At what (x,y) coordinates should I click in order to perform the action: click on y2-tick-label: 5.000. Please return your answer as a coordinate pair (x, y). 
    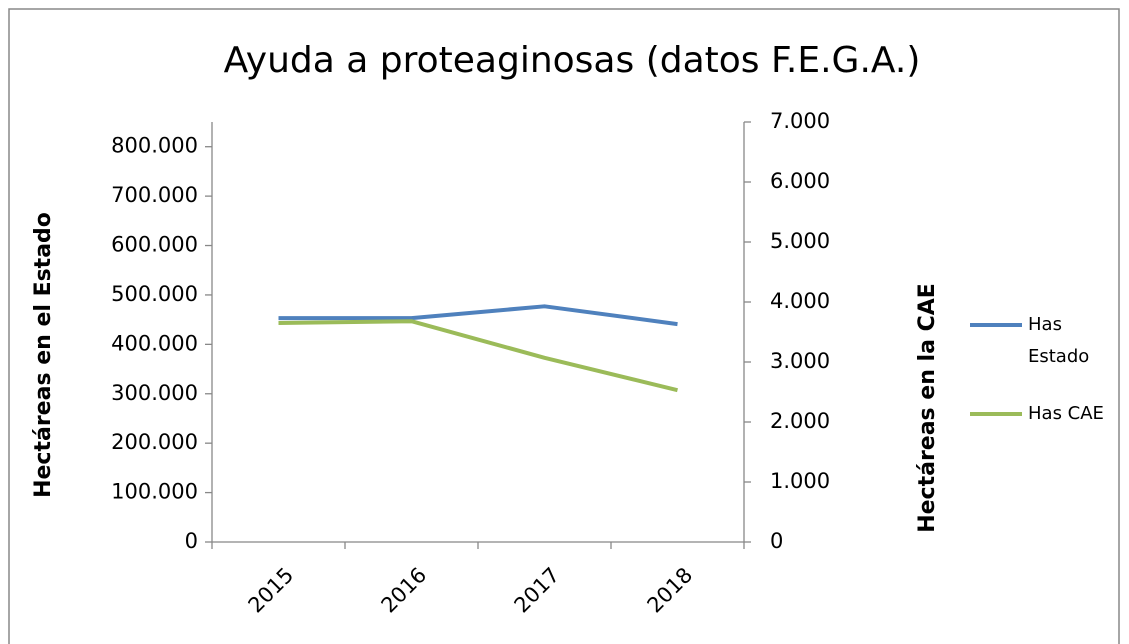
    Looking at the image, I should click on (800, 241).